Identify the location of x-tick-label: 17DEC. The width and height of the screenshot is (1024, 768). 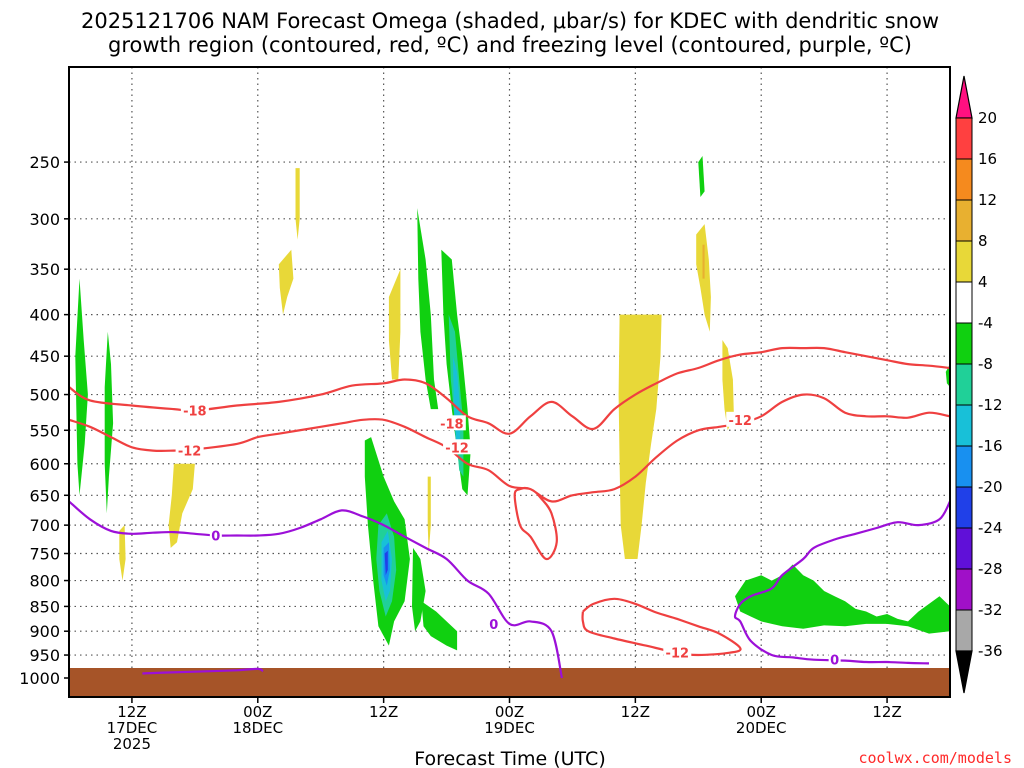
(132, 728).